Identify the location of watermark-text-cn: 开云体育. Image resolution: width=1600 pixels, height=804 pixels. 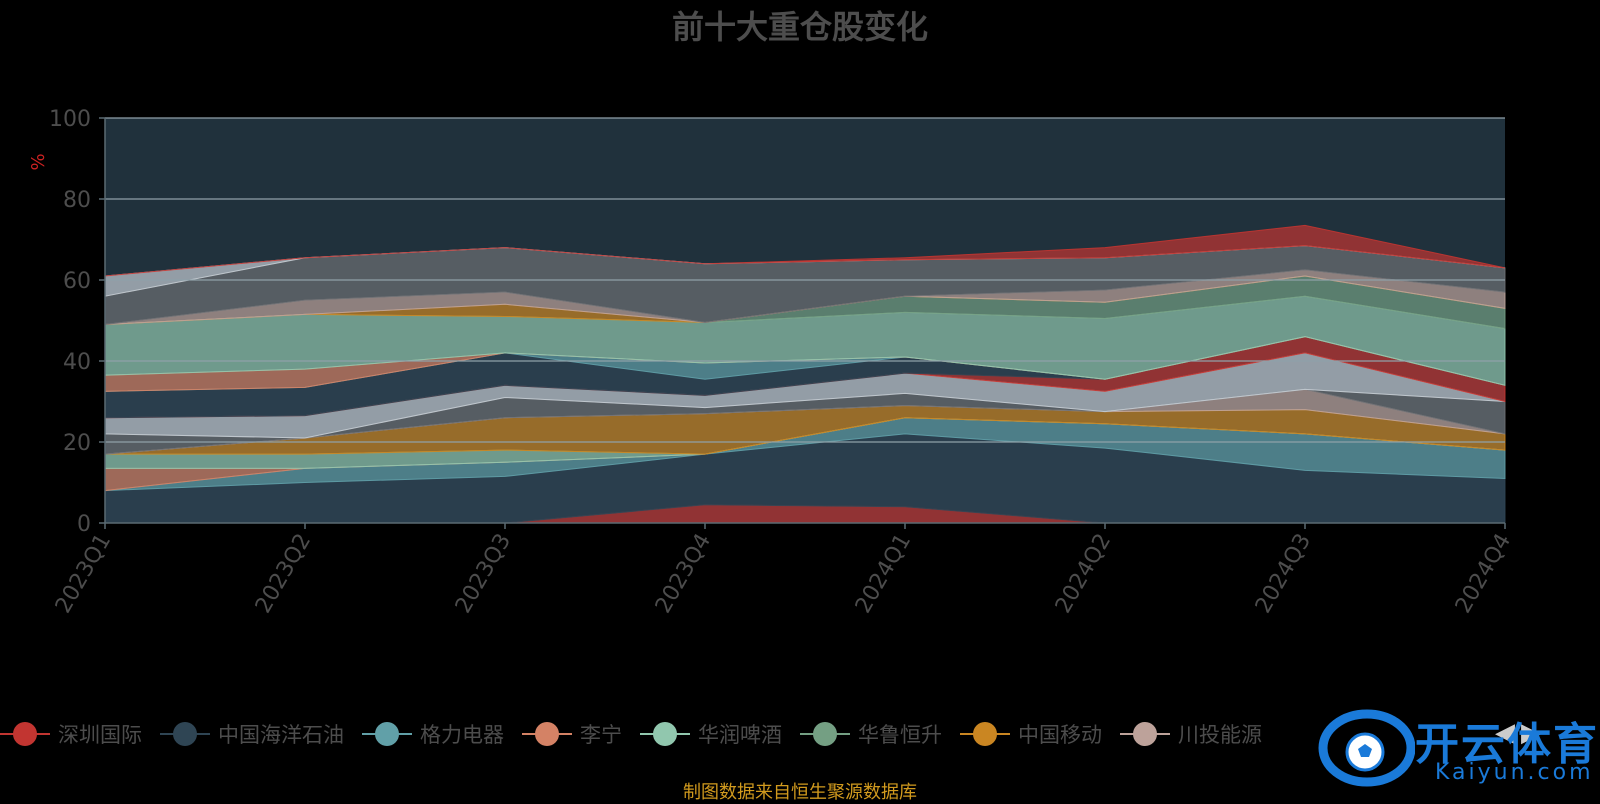
(1507, 744).